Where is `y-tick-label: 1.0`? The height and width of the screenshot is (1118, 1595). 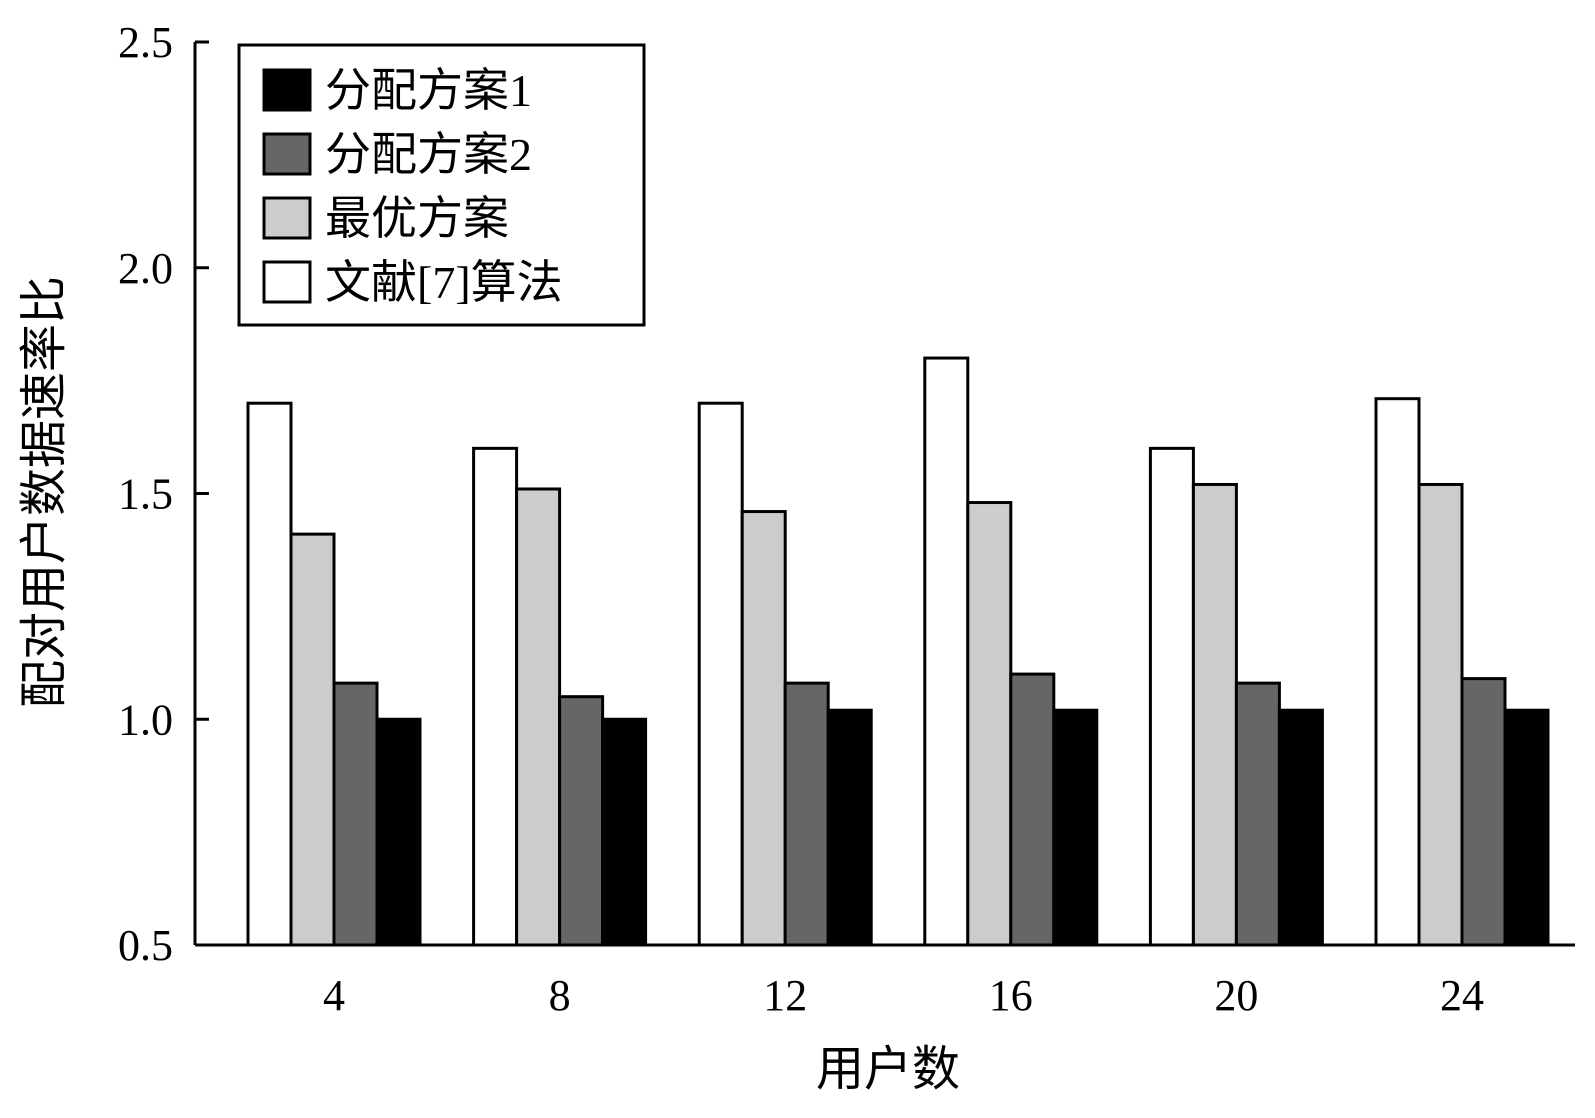
y-tick-label: 1.0 is located at coordinates (145, 719).